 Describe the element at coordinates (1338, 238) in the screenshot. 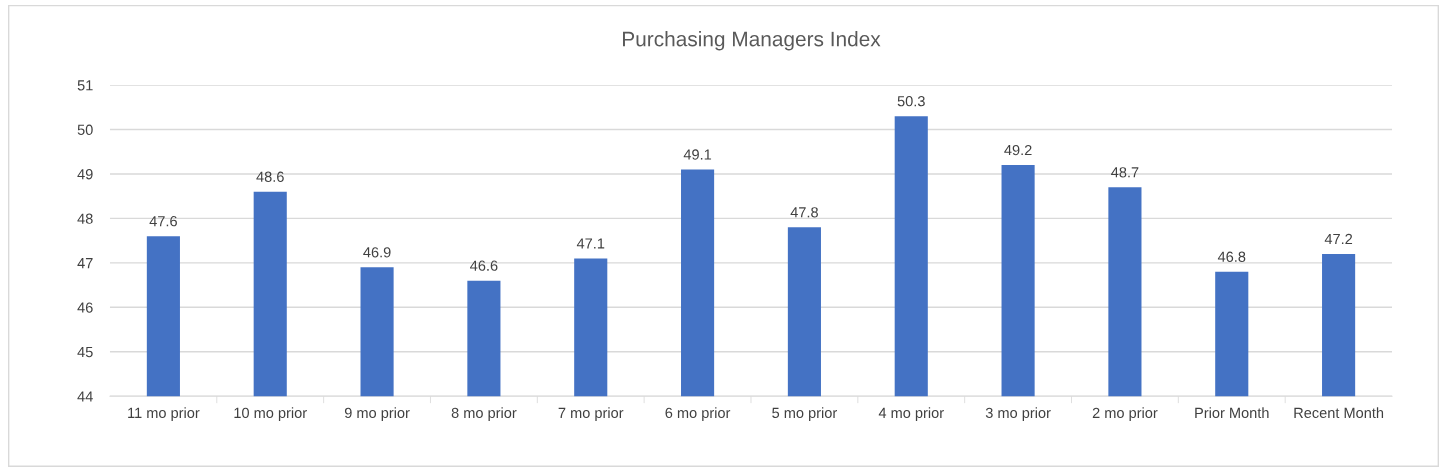

I see `data-label: 47.2` at that location.